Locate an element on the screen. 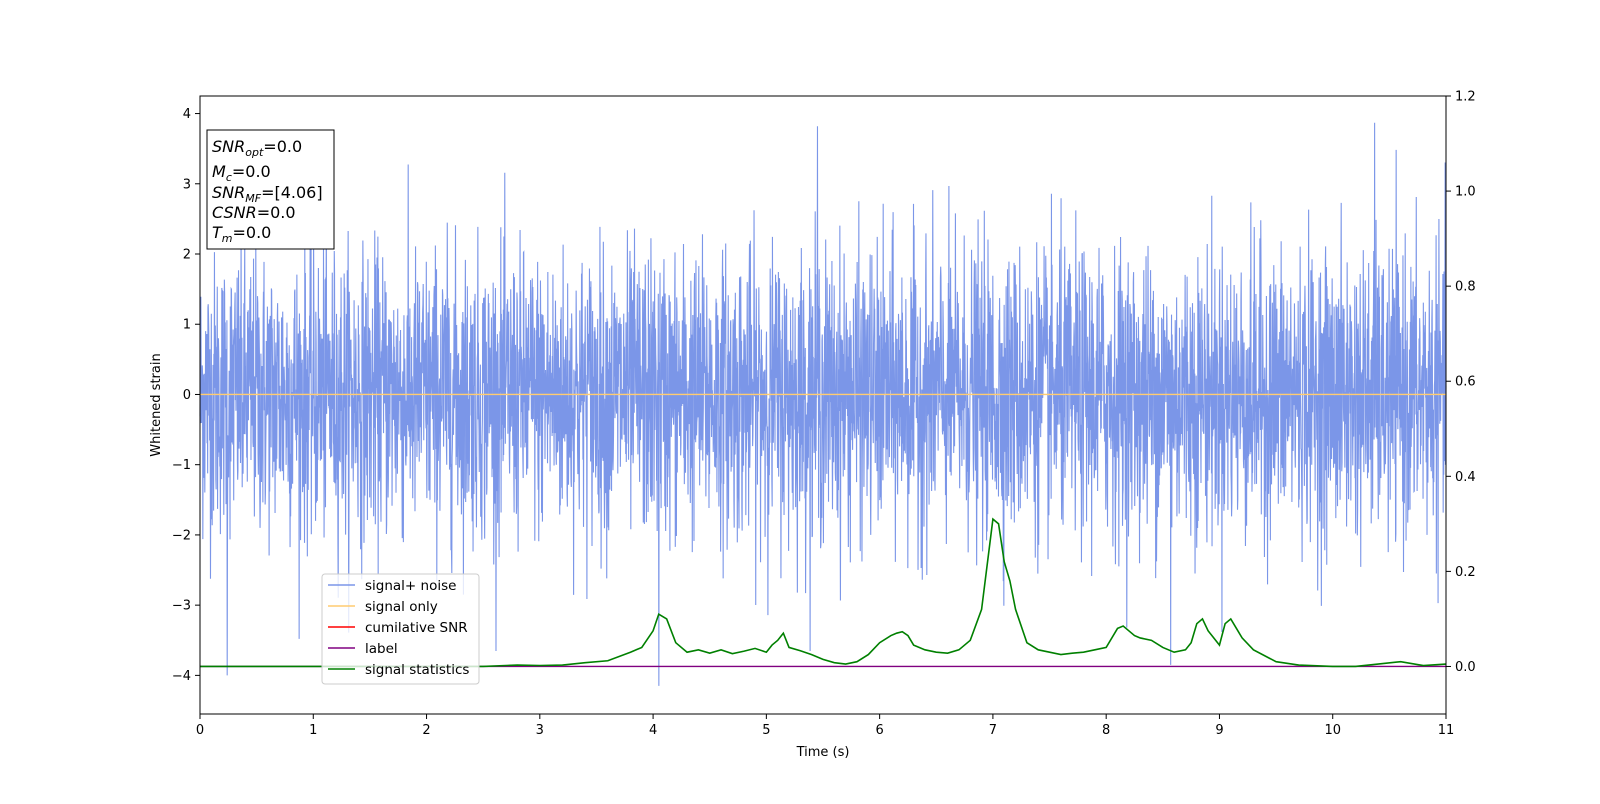  x-tick-label: 11 is located at coordinates (1446, 730).